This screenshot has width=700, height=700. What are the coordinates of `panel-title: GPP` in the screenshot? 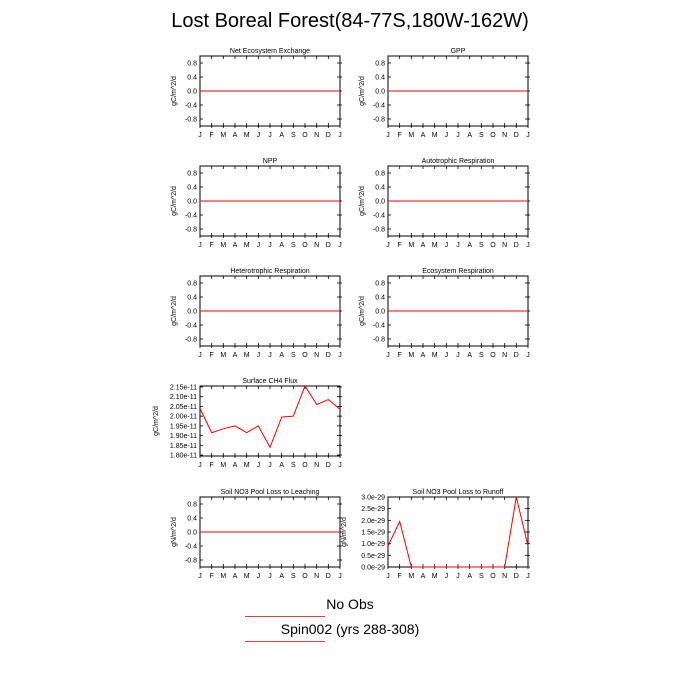 It's located at (458, 51).